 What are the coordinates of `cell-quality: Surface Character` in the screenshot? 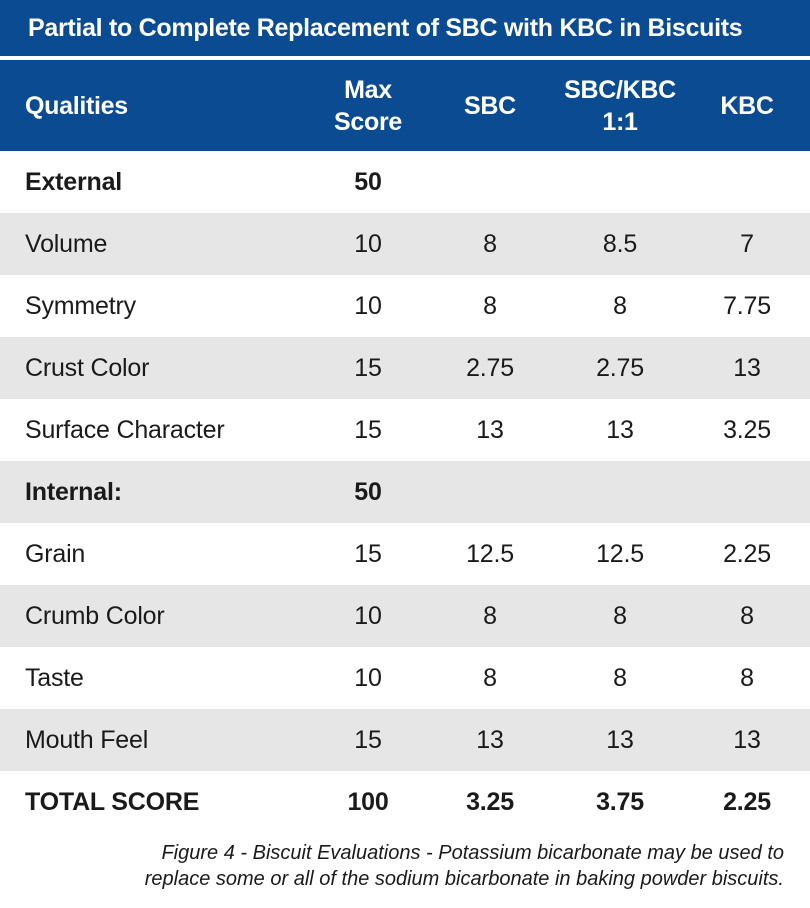 It's located at (125, 429).